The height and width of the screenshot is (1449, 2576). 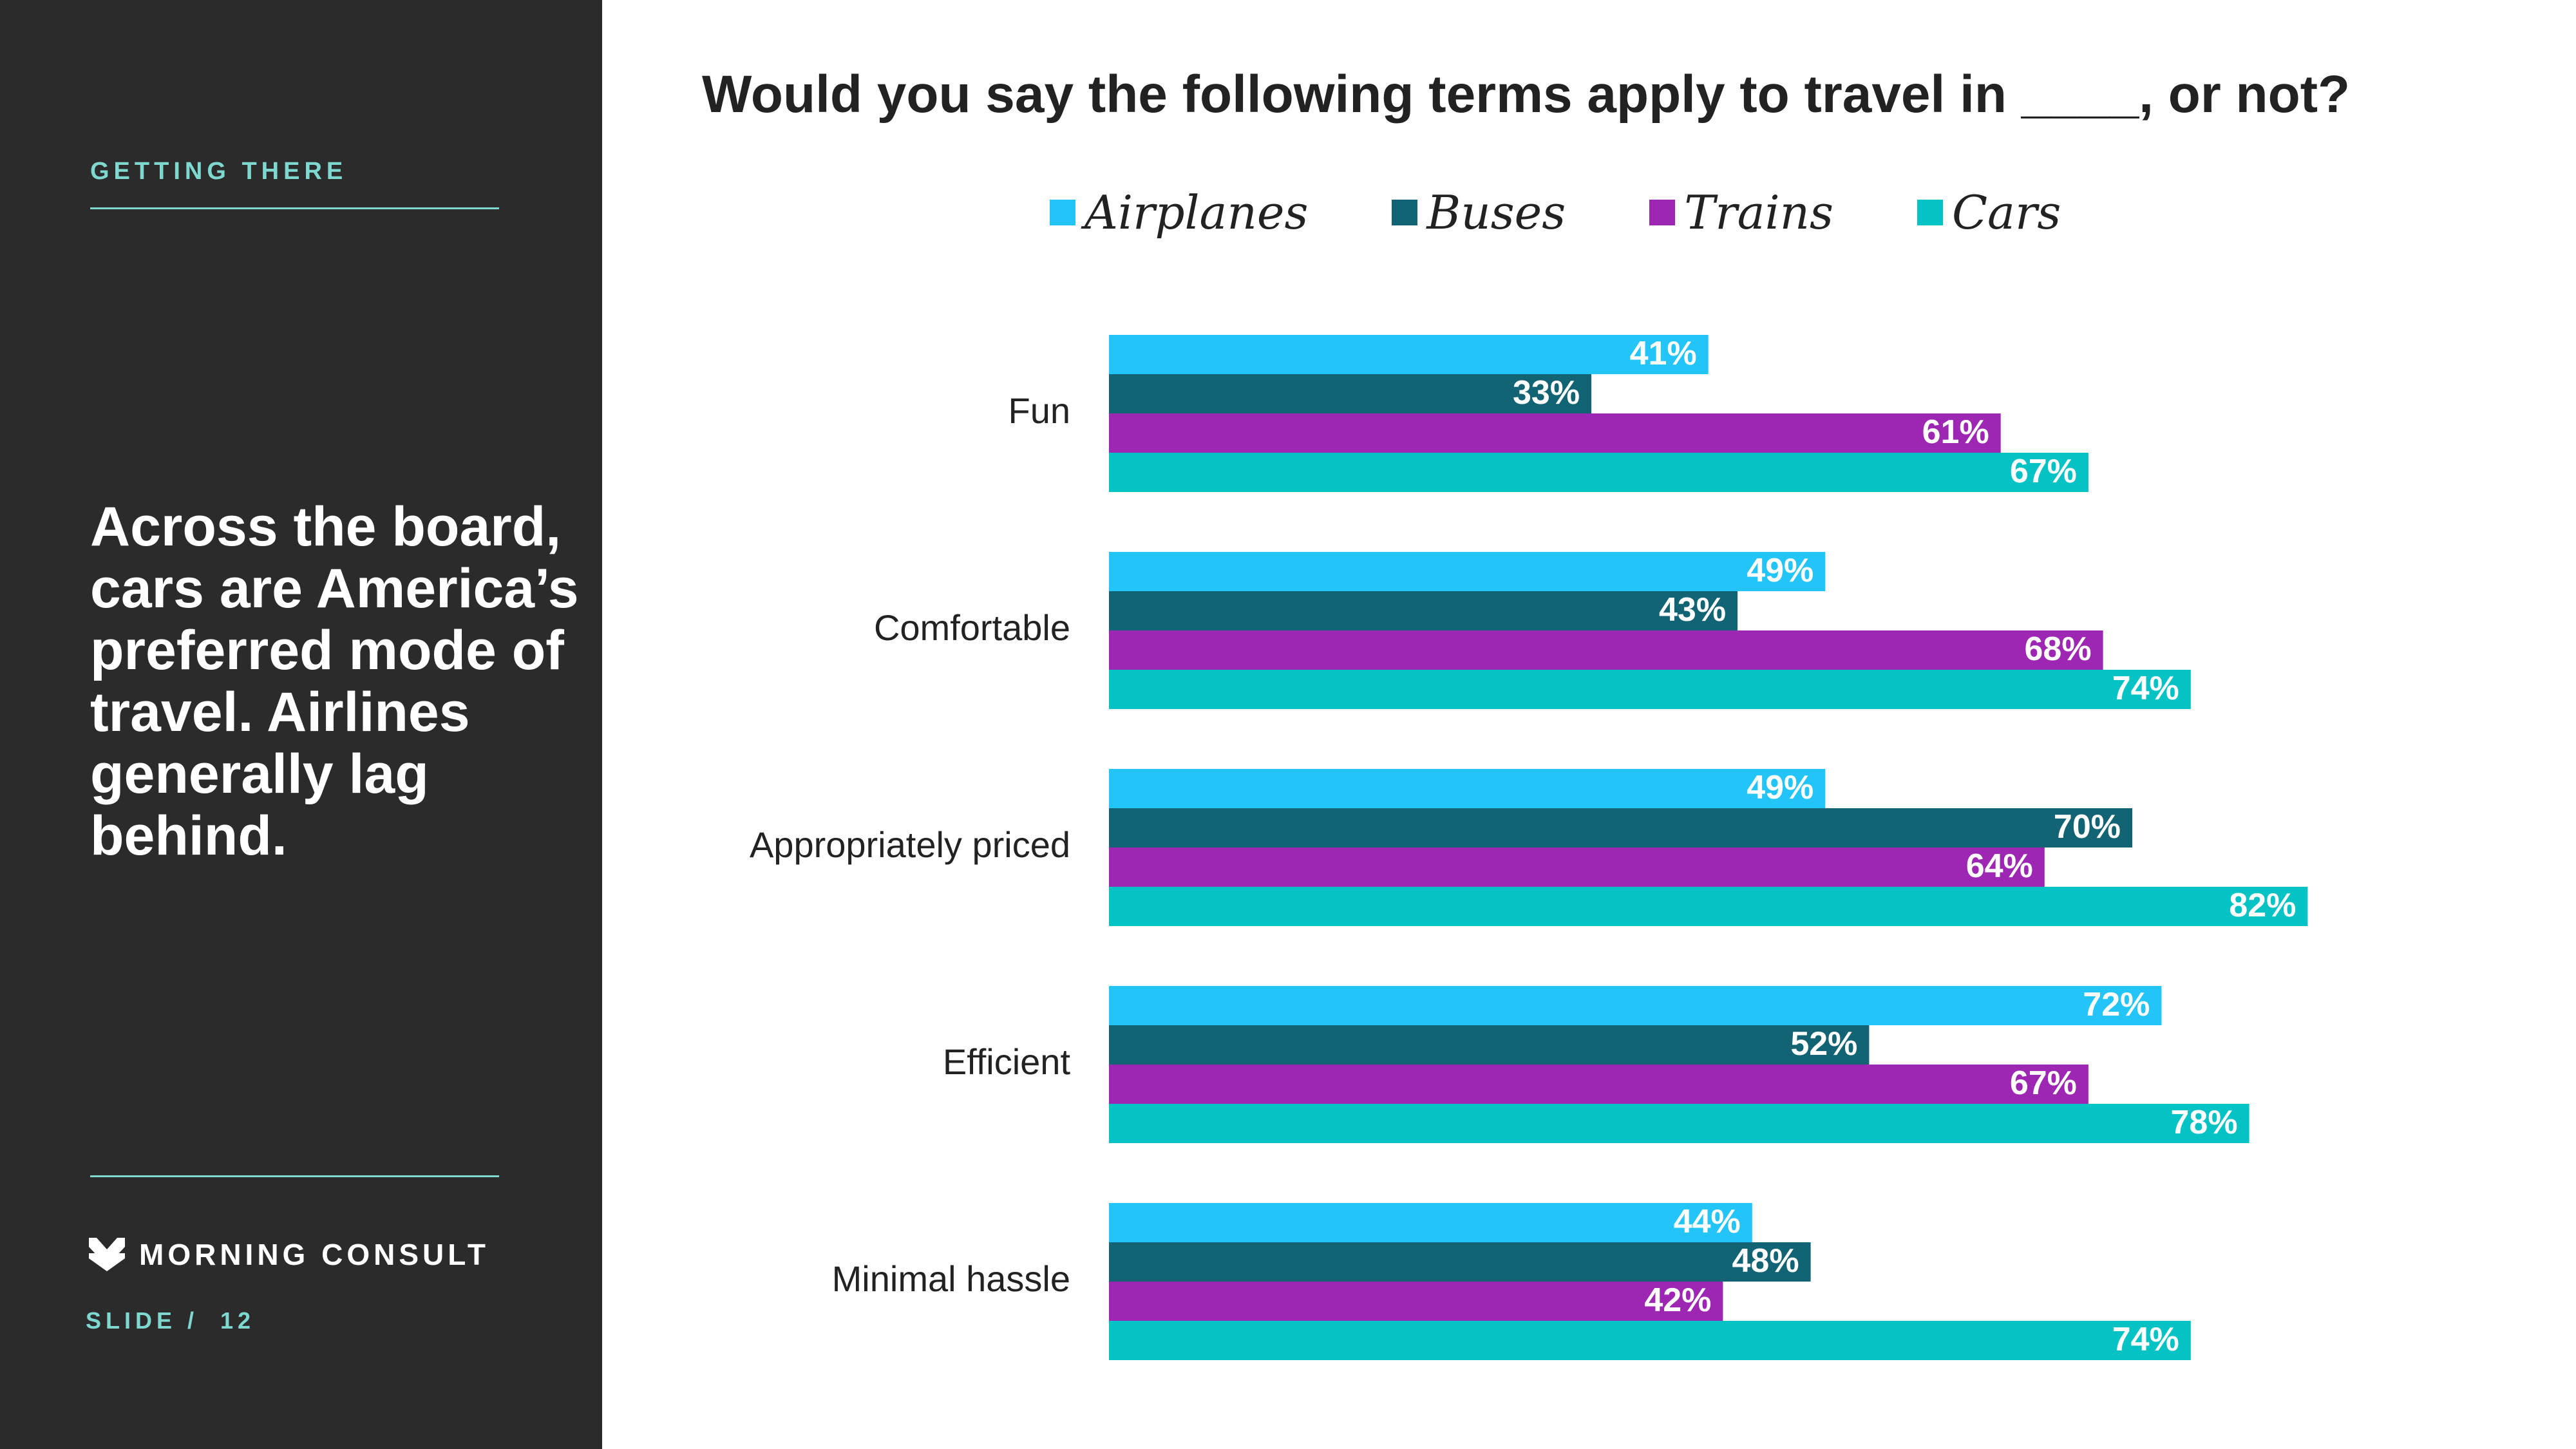 I want to click on legend-swatch-buses, so click(x=1405, y=213).